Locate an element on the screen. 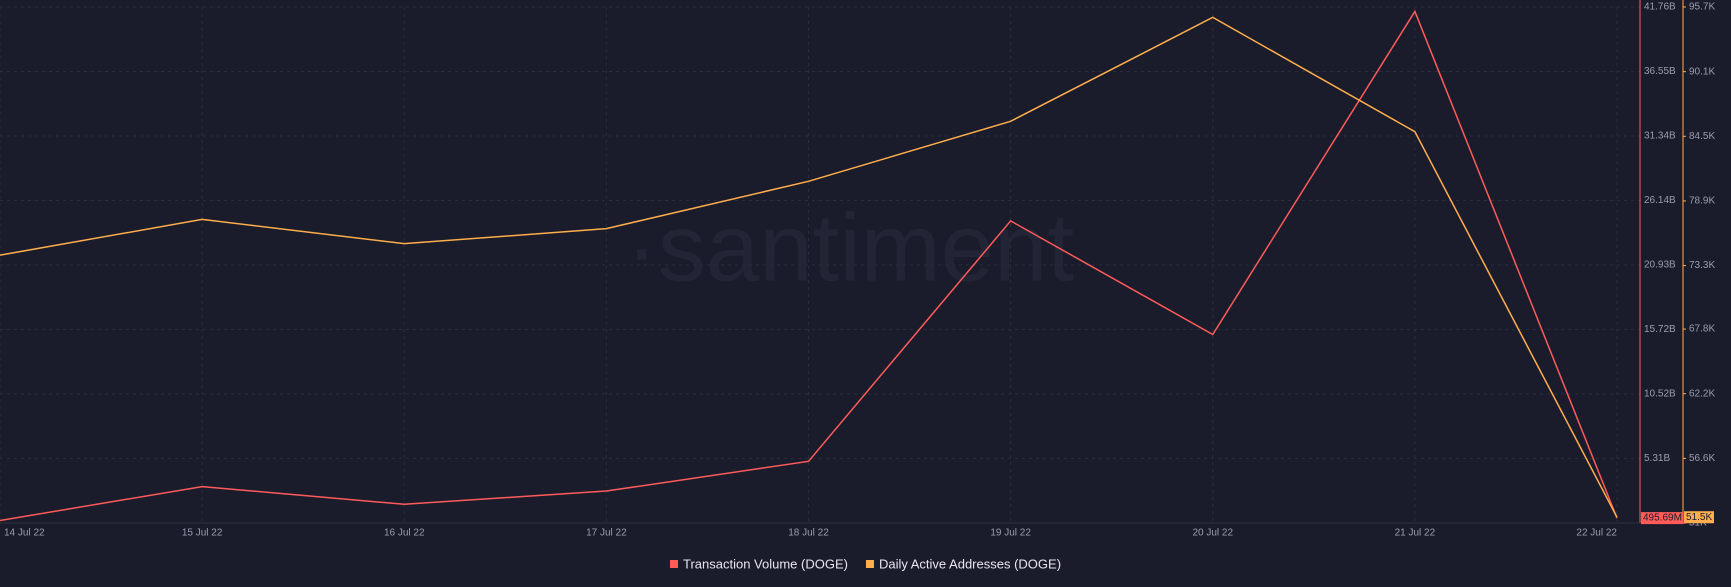 Image resolution: width=1731 pixels, height=587 pixels. y2-tick-label: 73.3K is located at coordinates (1702, 265).